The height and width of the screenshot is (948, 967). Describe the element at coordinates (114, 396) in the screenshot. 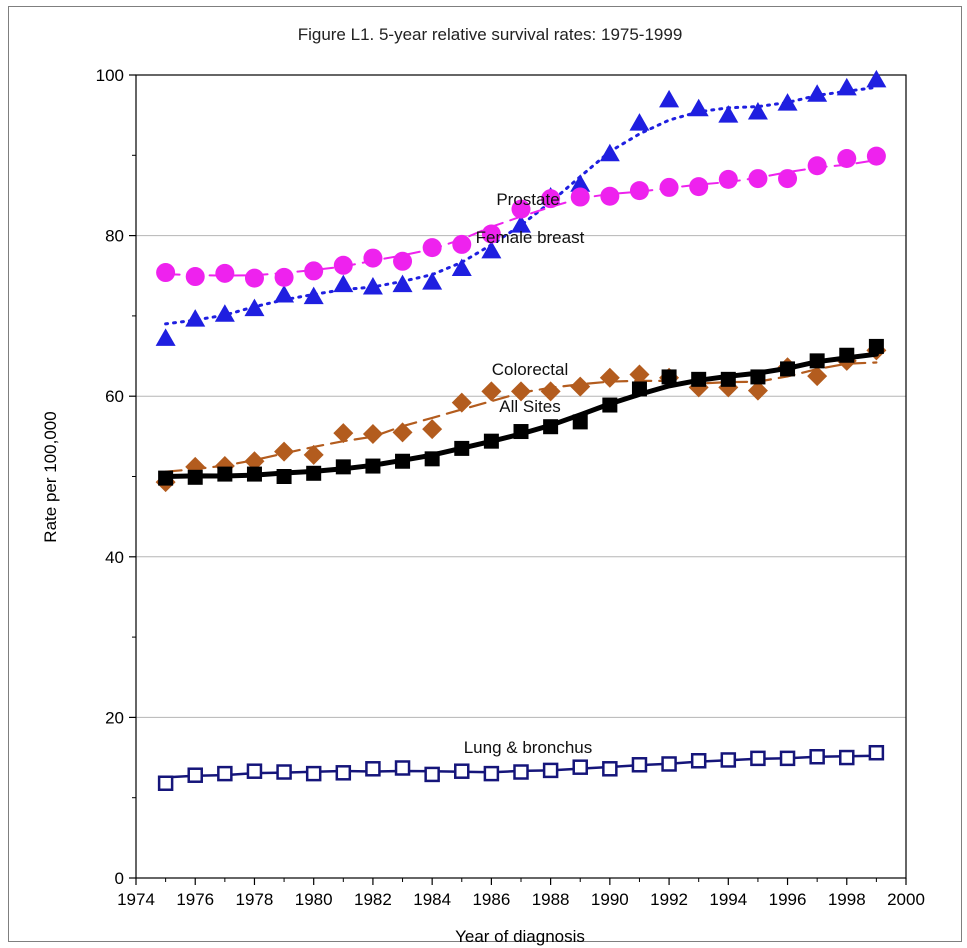

I see `y-tick-label-60: 60` at that location.